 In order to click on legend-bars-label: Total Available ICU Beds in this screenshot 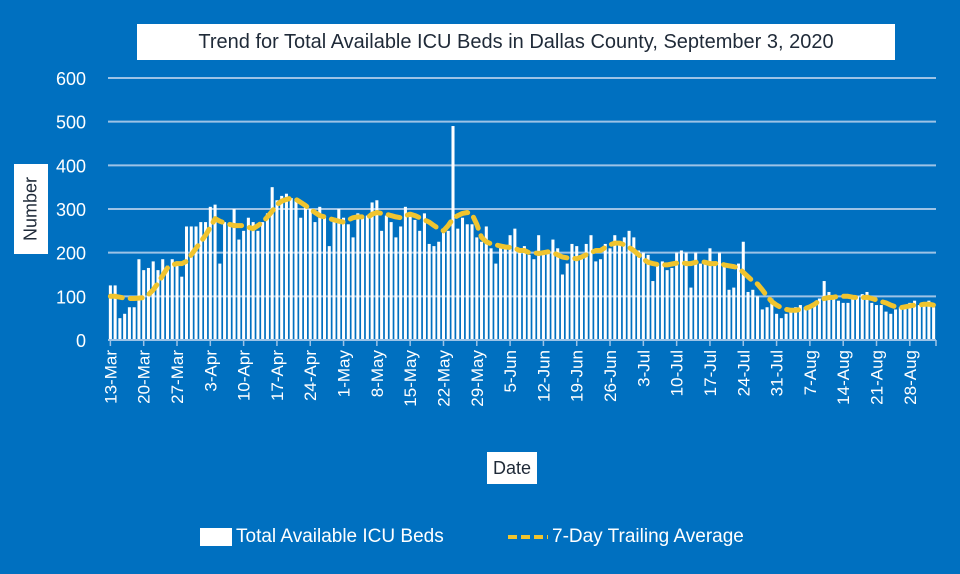, I will do `click(340, 536)`.